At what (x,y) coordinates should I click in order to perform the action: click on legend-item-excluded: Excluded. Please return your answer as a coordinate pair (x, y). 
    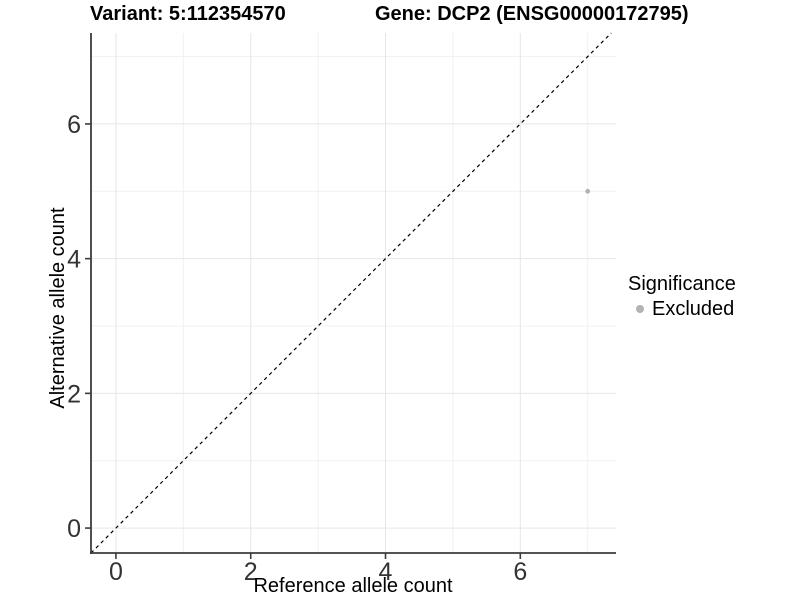
    Looking at the image, I should click on (682, 309).